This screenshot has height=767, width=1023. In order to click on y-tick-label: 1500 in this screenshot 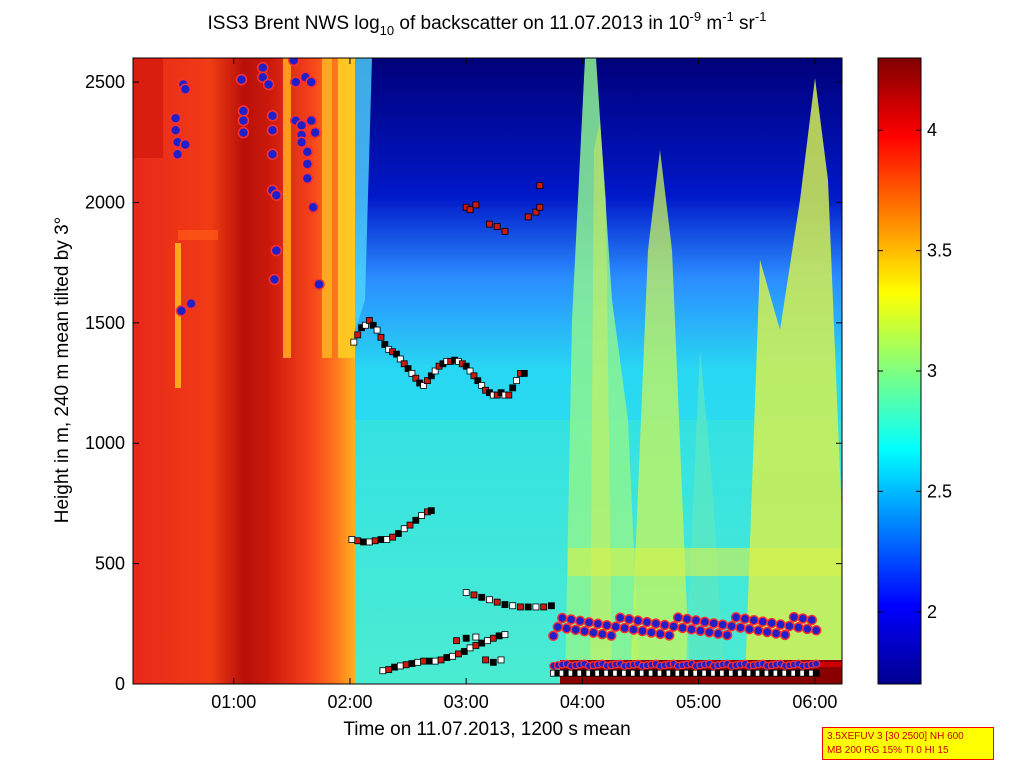, I will do `click(105, 323)`.